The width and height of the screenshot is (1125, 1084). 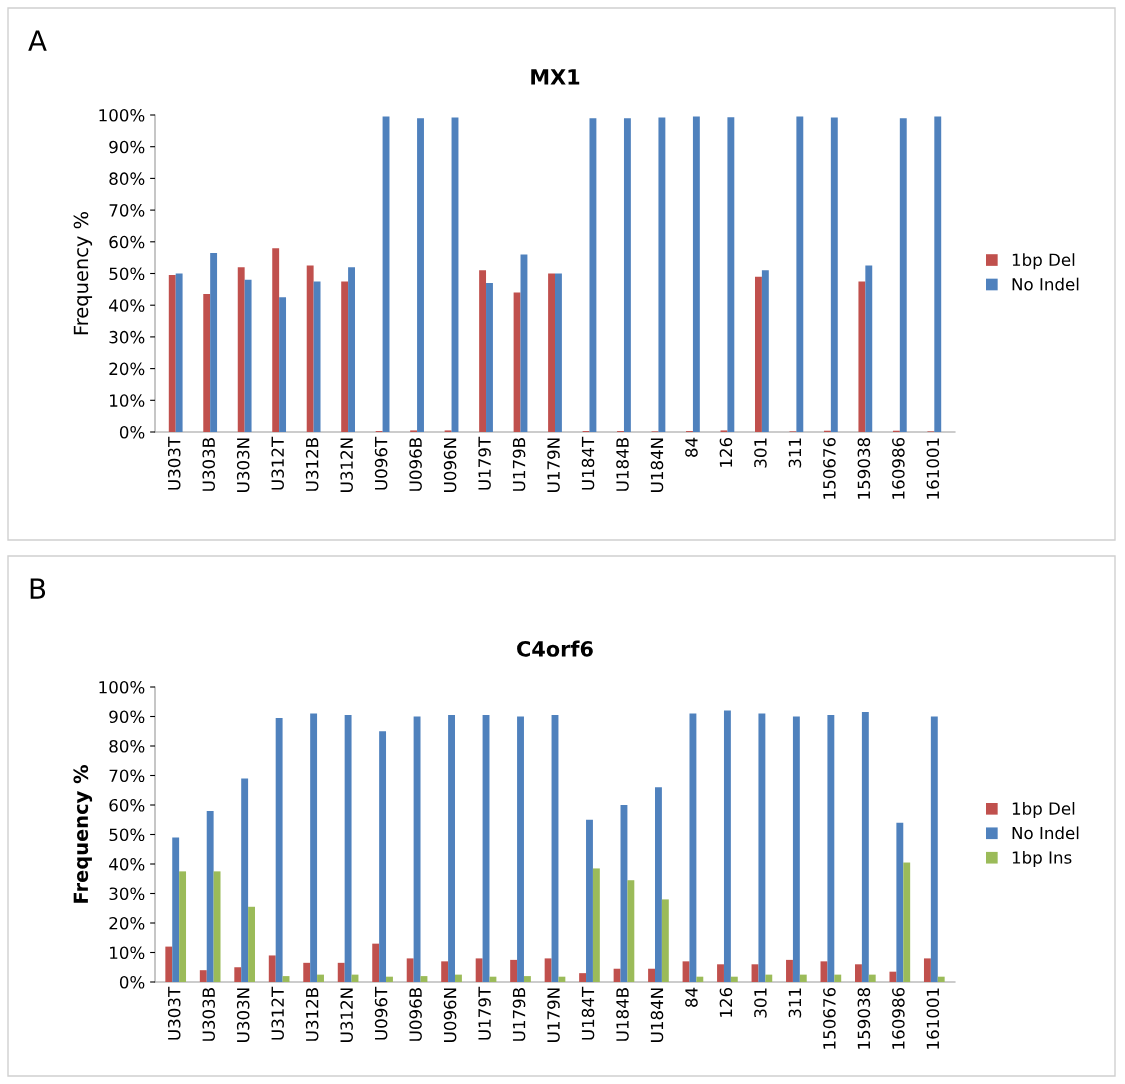 What do you see at coordinates (657, 1015) in the screenshot?
I see `x-tick-label: U184N` at bounding box center [657, 1015].